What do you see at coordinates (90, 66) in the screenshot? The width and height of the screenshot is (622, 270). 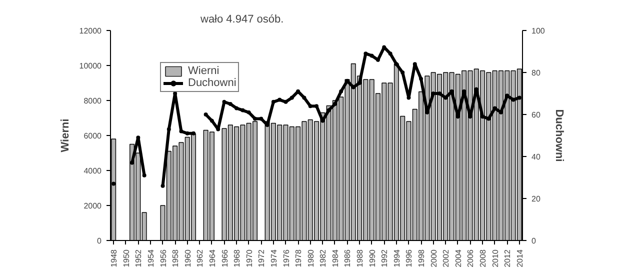 I see `y-tick-label: 10000` at bounding box center [90, 66].